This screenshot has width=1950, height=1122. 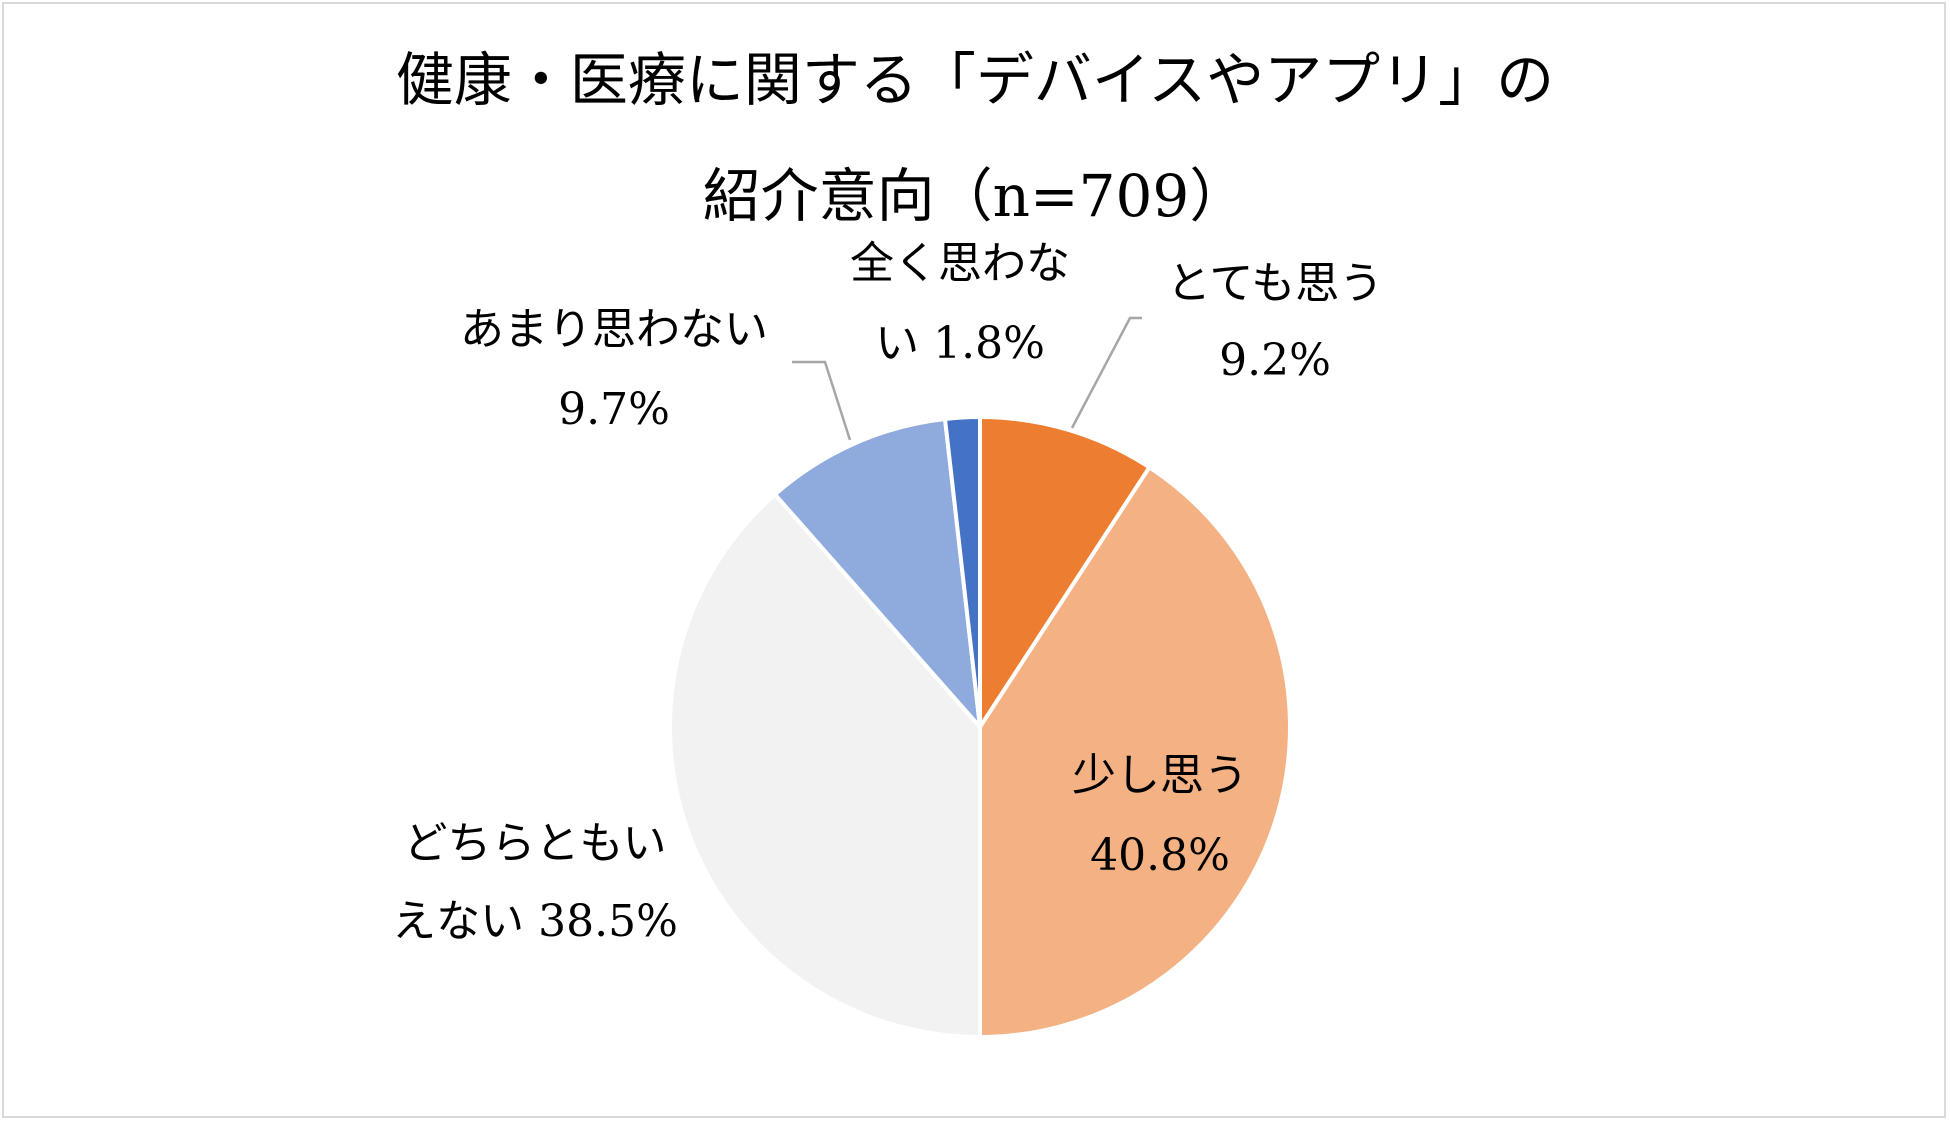 I want to click on data-label-5-line-1: 全く思わな, so click(x=960, y=263).